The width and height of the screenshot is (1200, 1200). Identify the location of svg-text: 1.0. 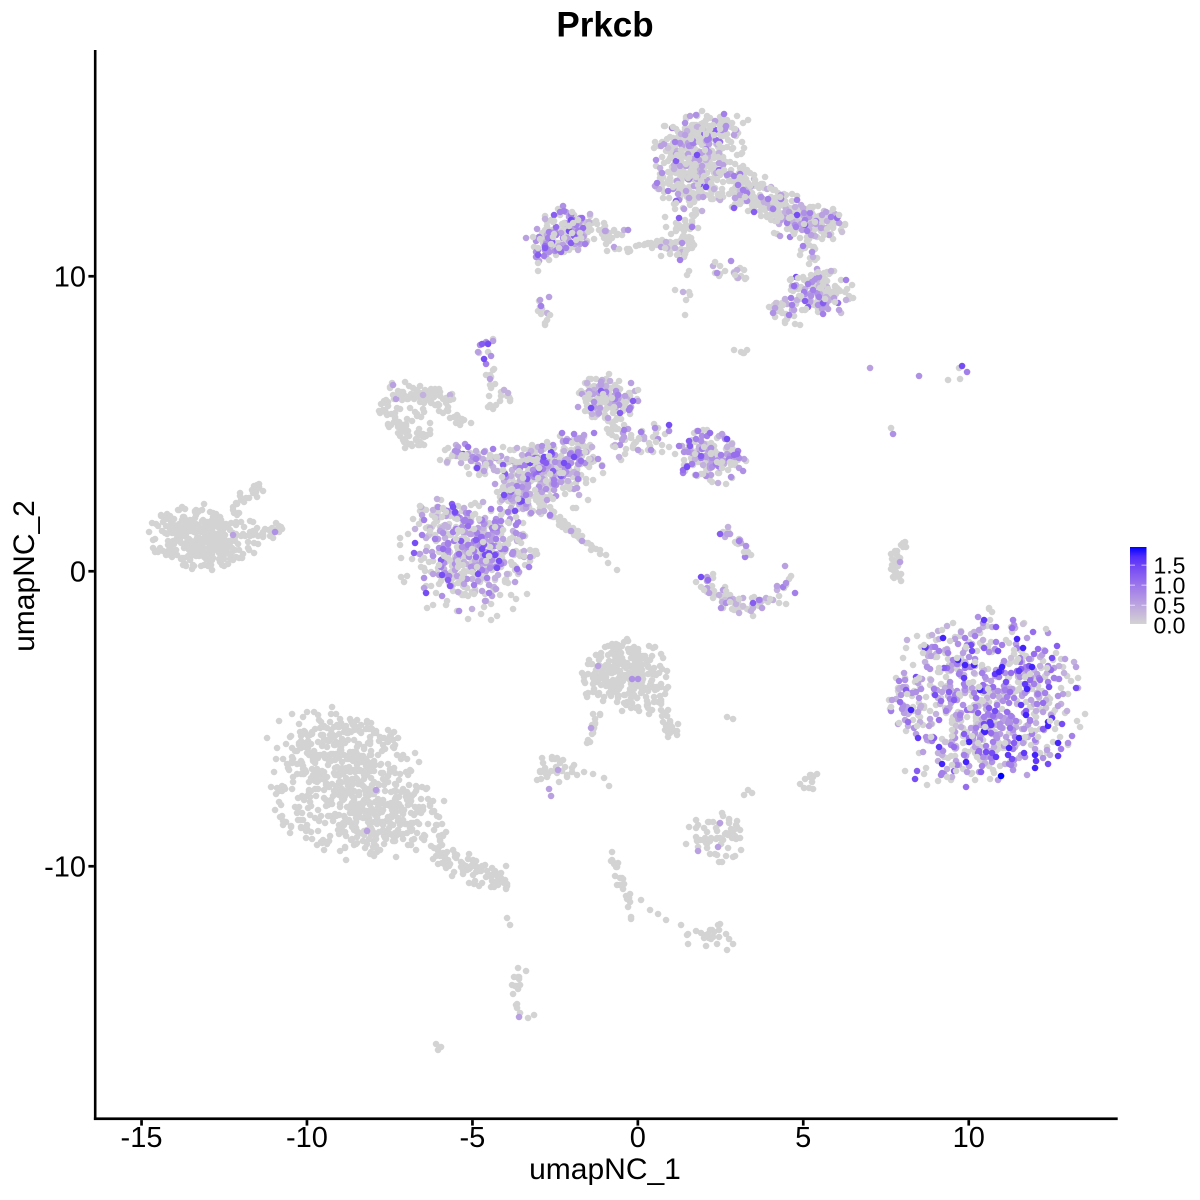
(1170, 586).